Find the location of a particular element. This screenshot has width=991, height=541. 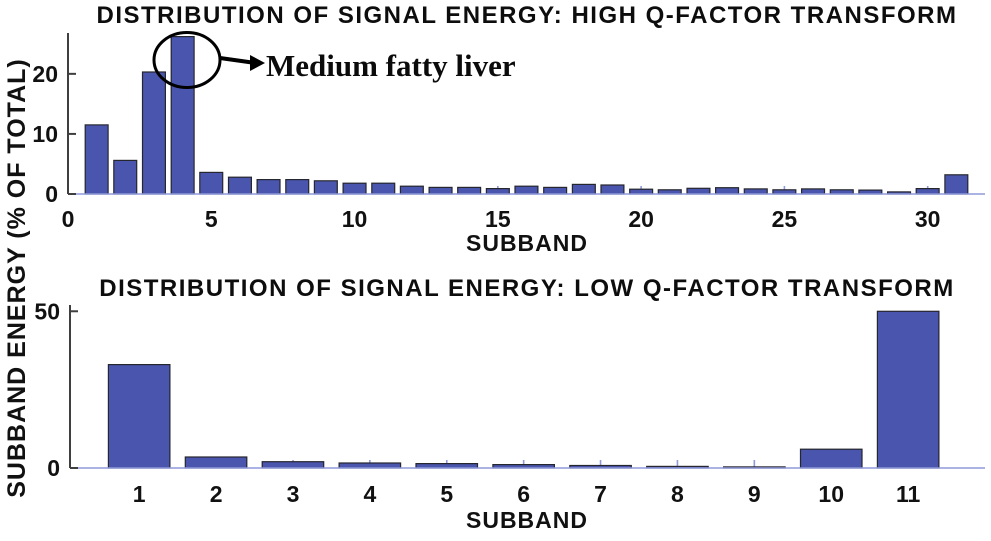

top-y-tick-label: 10 is located at coordinates (45, 134).